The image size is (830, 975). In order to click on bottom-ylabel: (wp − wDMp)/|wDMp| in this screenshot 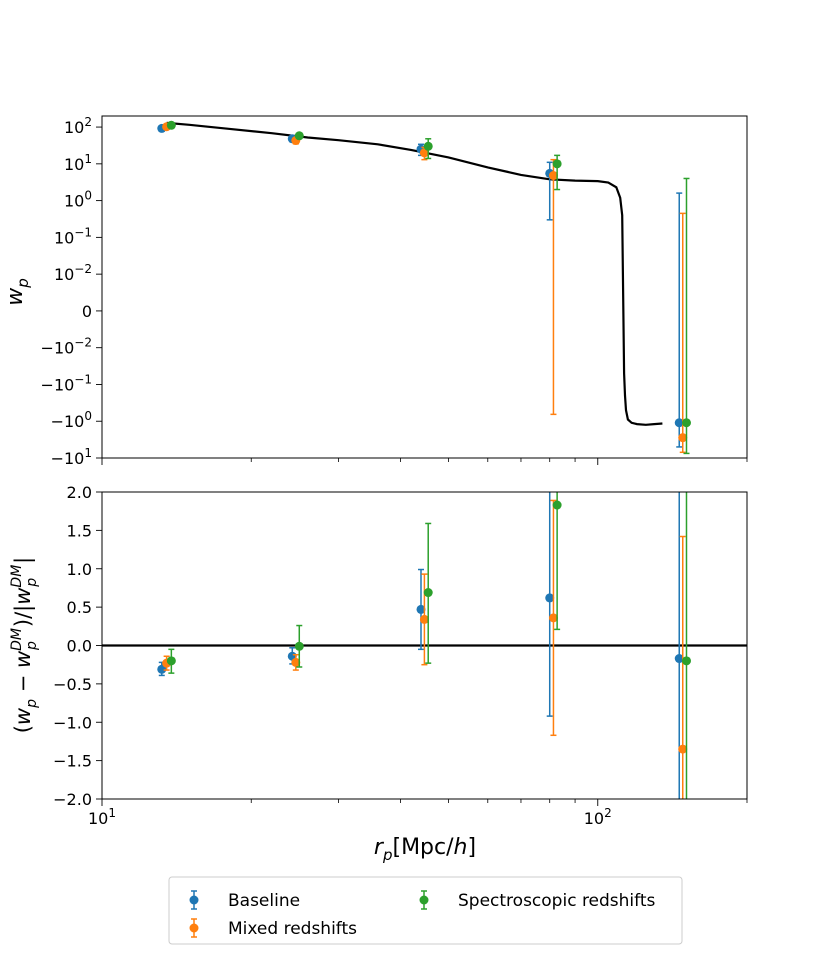, I will do `click(24, 645)`.